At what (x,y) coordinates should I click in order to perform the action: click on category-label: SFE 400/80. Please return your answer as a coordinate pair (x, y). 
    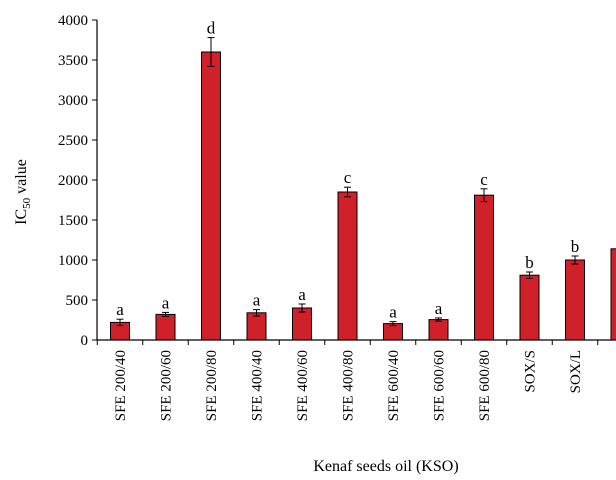
    Looking at the image, I should click on (349, 385).